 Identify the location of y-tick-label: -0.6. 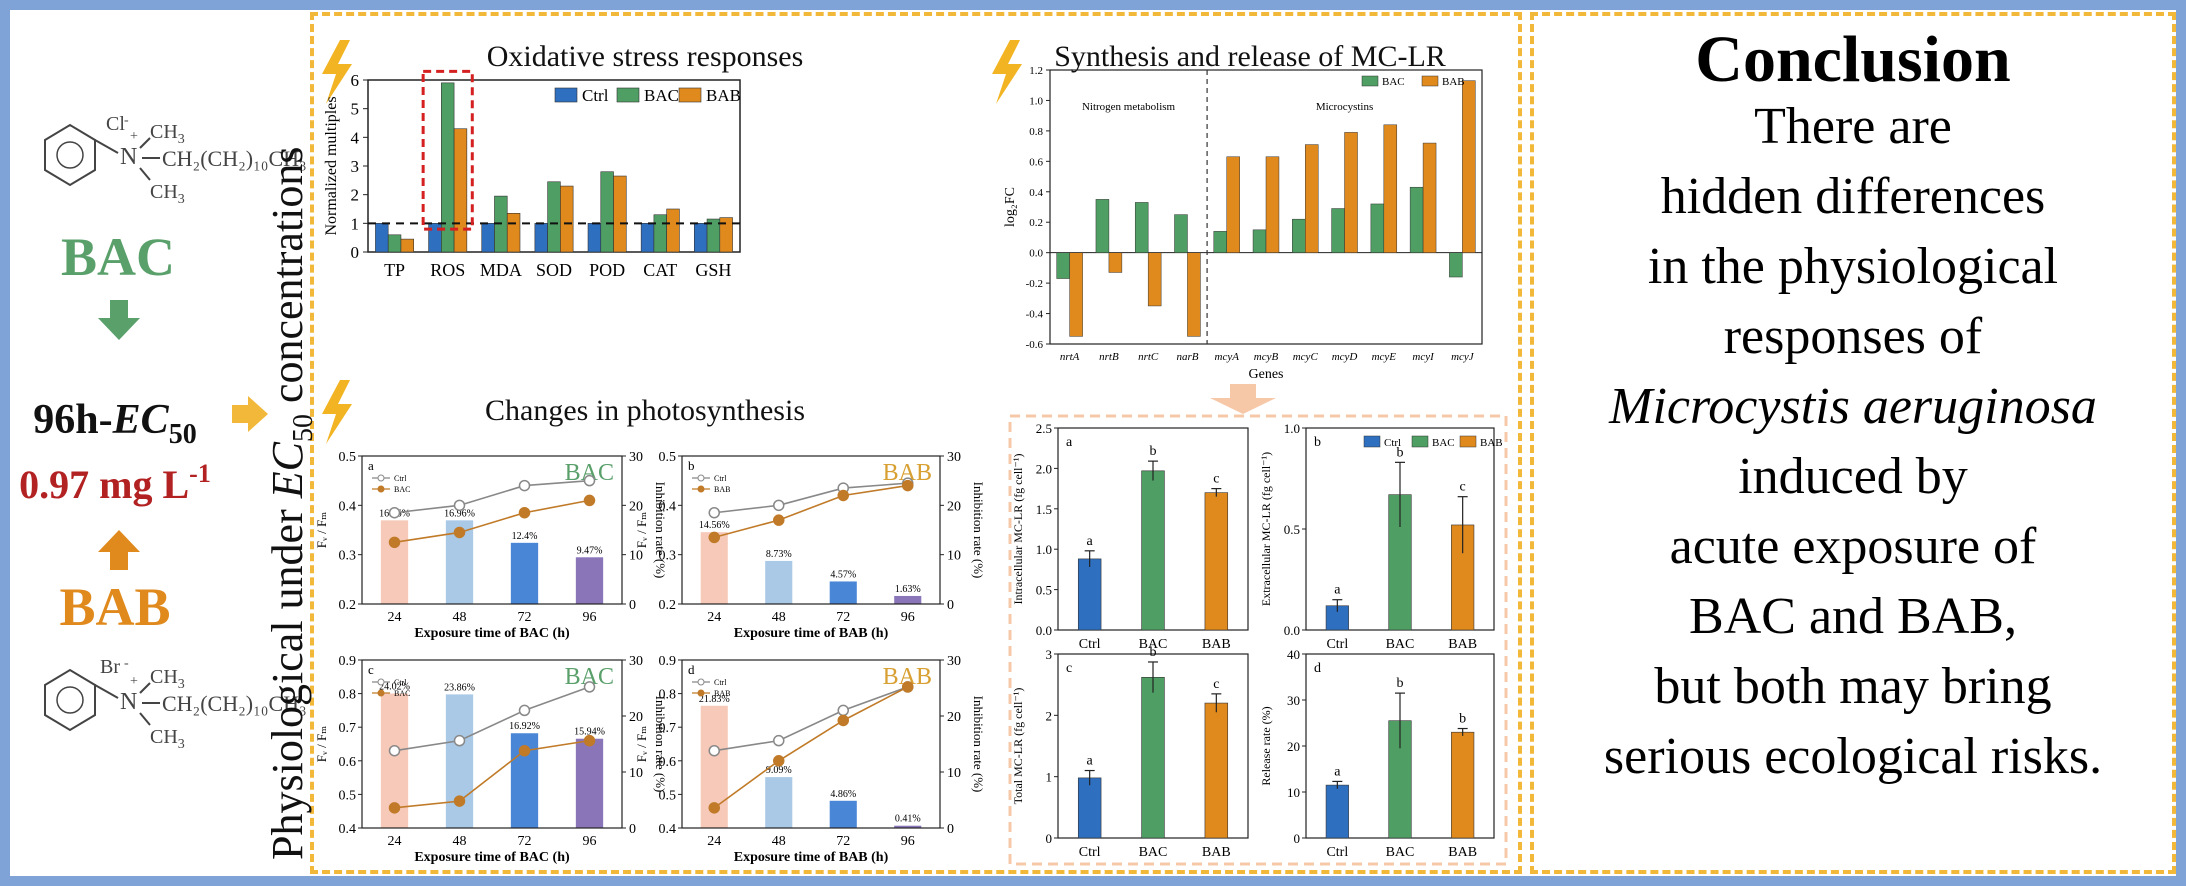
(1035, 345).